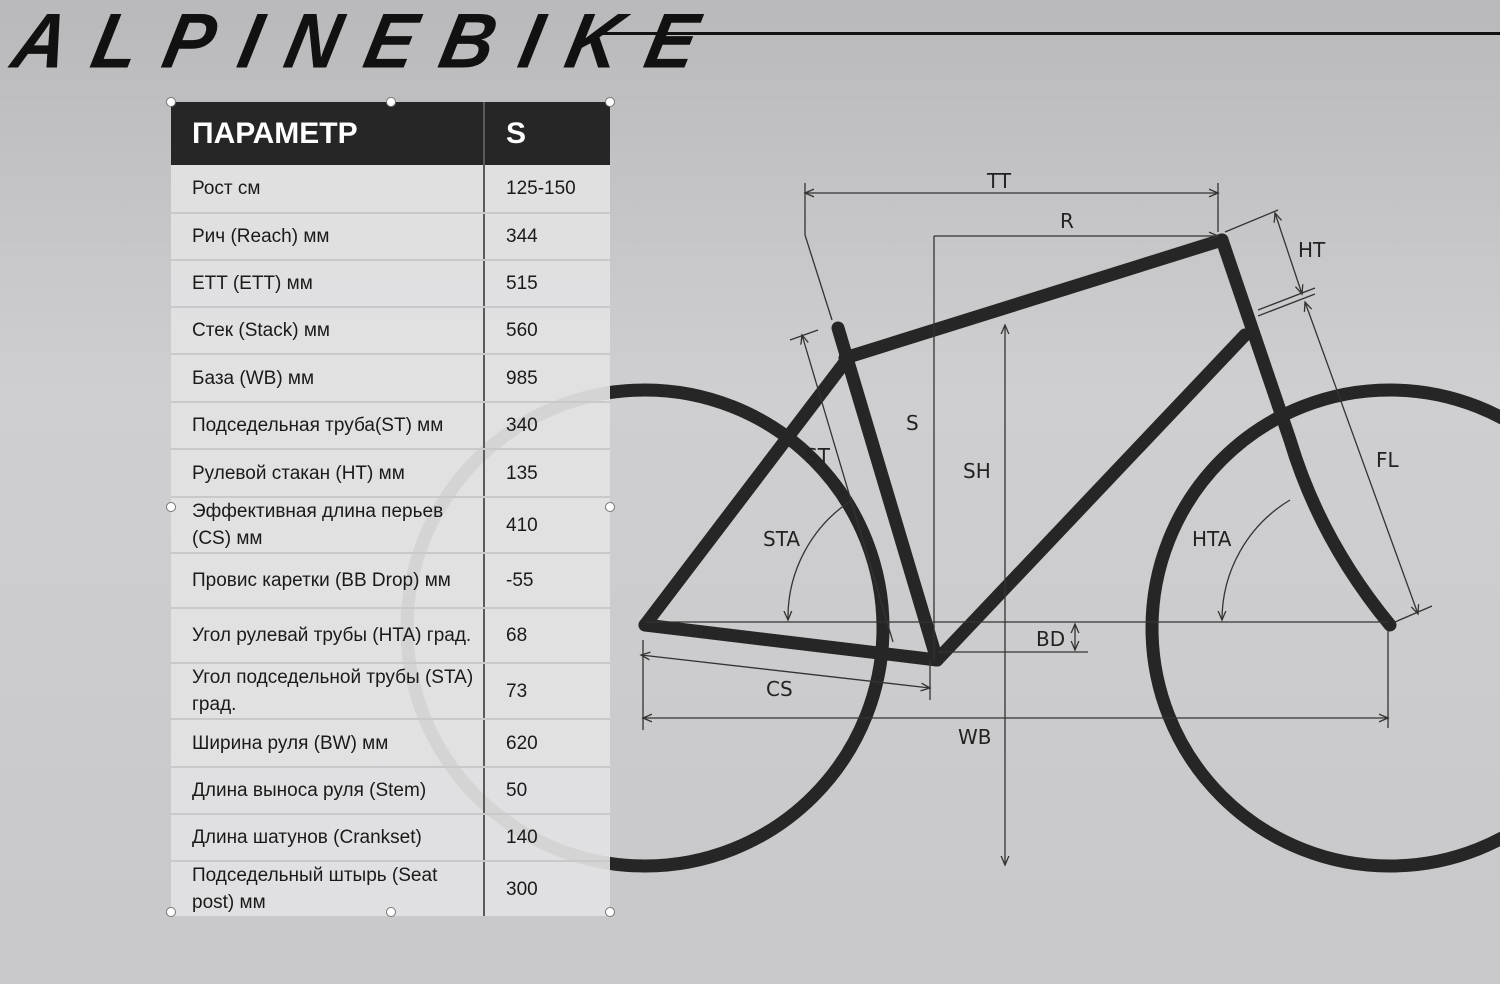  Describe the element at coordinates (745, 493) in the screenshot. I see `seat-stay` at that location.